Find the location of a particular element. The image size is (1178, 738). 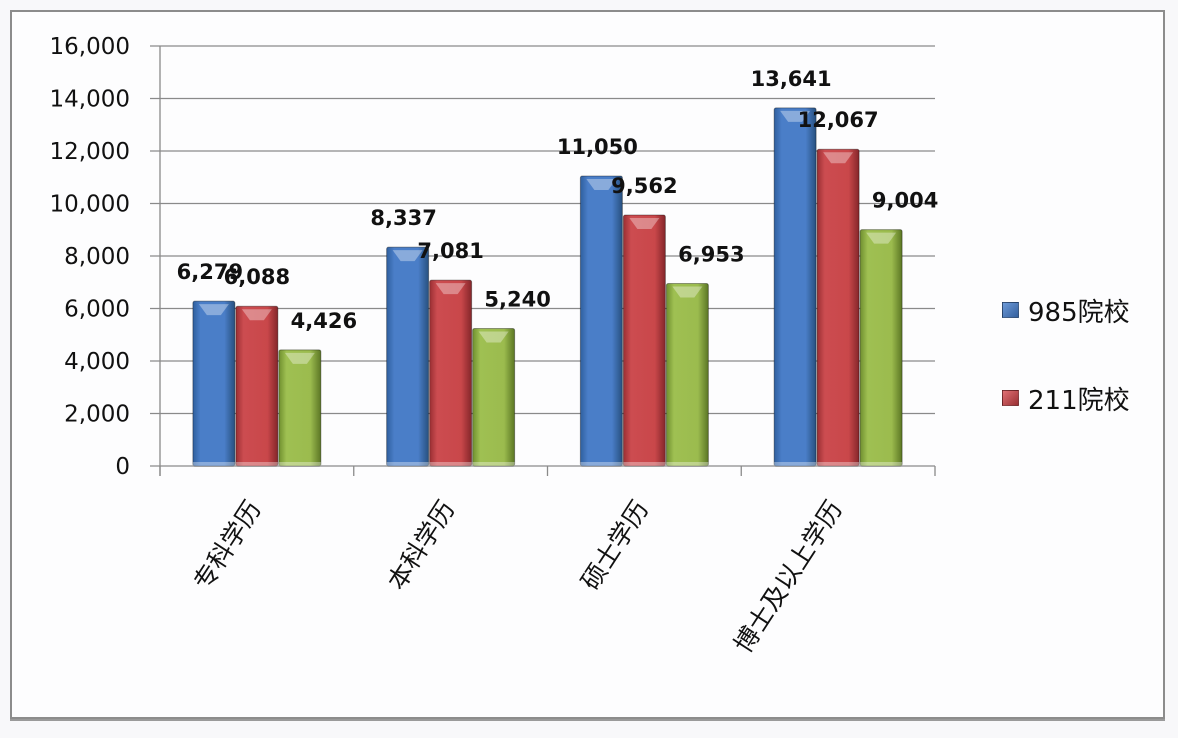

y-tick-label: 10,000 is located at coordinates (90, 205).